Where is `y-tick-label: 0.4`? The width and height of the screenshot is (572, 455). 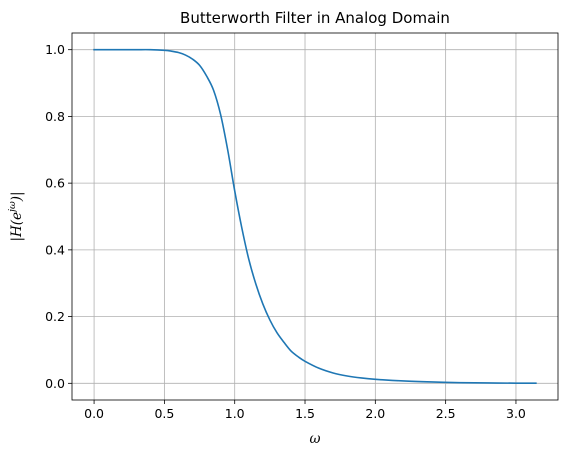
y-tick-label: 0.4 is located at coordinates (55, 249).